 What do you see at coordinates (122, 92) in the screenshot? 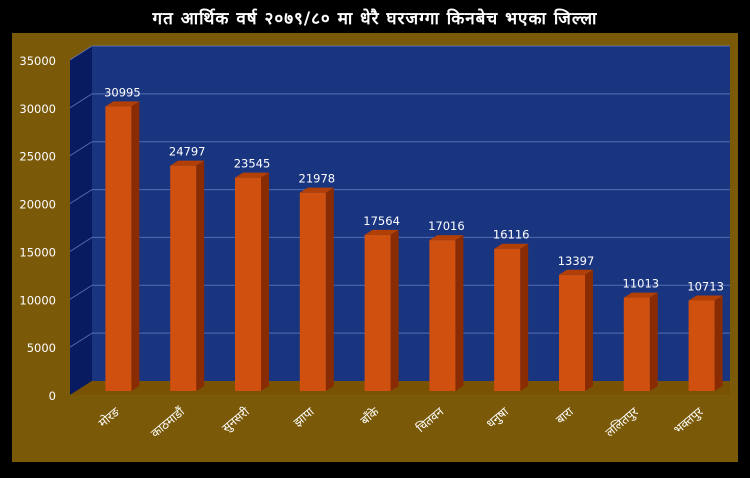
I see `data-label: 30995` at bounding box center [122, 92].